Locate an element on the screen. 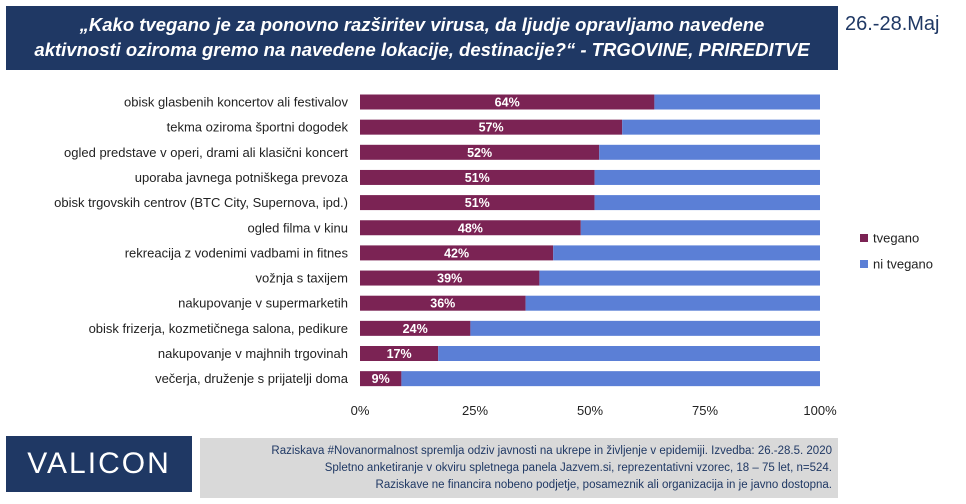  data-label: 9% is located at coordinates (381, 379).